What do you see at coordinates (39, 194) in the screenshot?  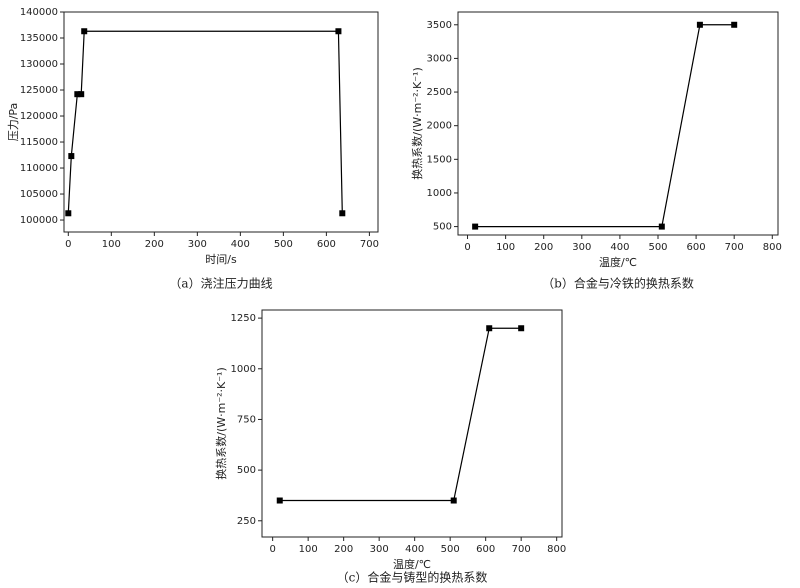 I see `y-tick-label: 105000` at bounding box center [39, 194].